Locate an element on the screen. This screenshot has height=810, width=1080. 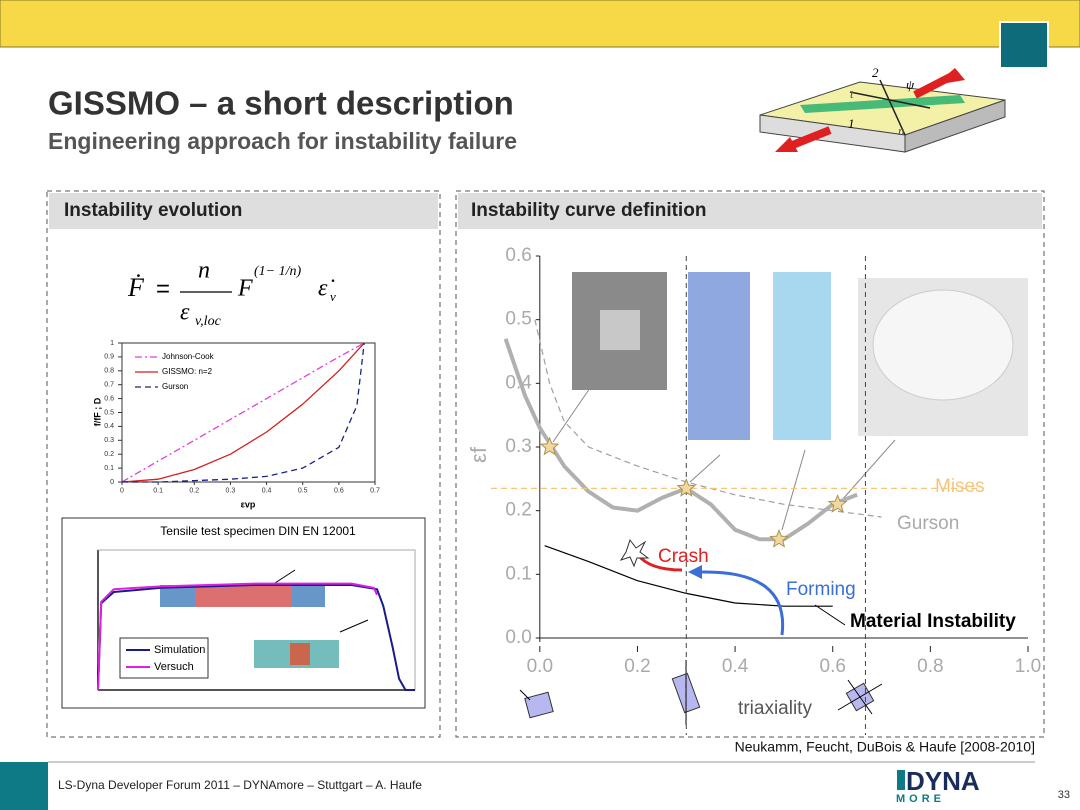
formula-part: v,loc is located at coordinates (208, 321).